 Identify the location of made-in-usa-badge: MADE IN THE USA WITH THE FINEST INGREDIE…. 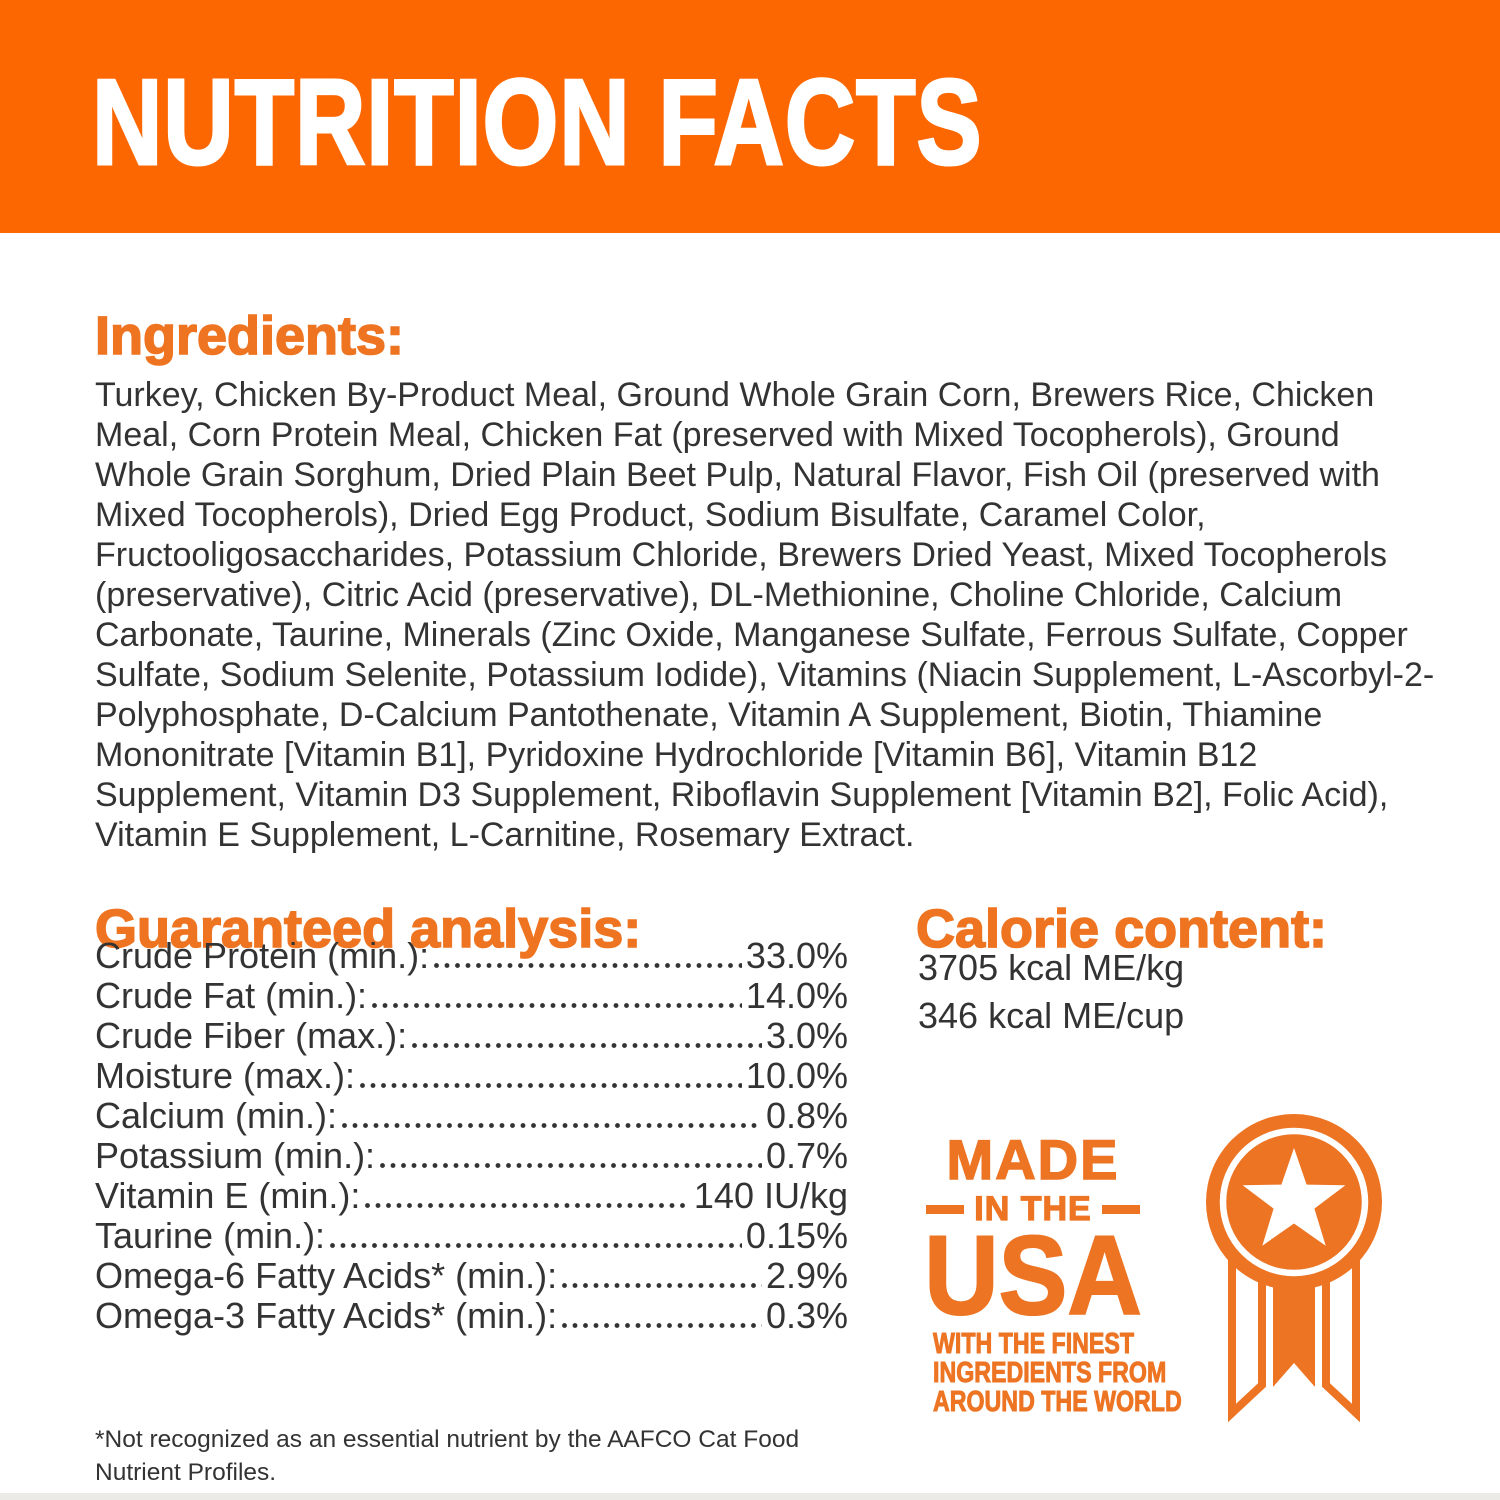
(1045, 1273).